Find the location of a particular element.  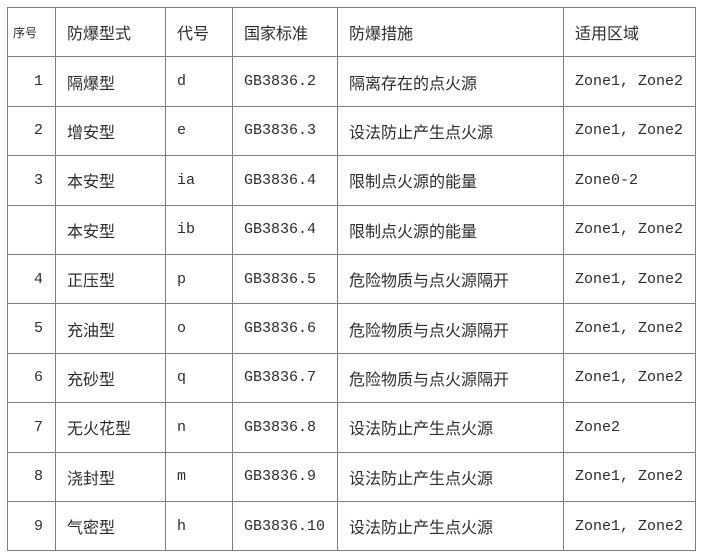

header-cell-seq: 序号 is located at coordinates (31, 32).